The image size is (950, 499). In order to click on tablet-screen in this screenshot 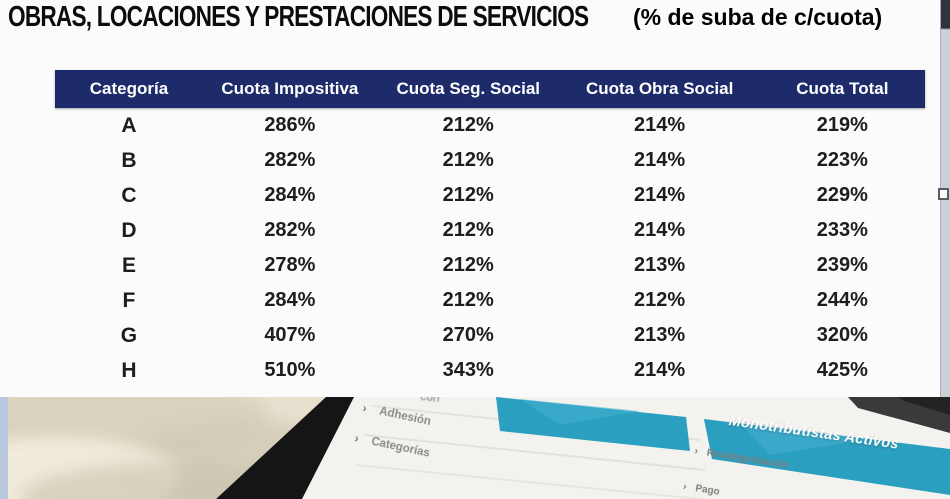, I will do `click(625, 448)`.